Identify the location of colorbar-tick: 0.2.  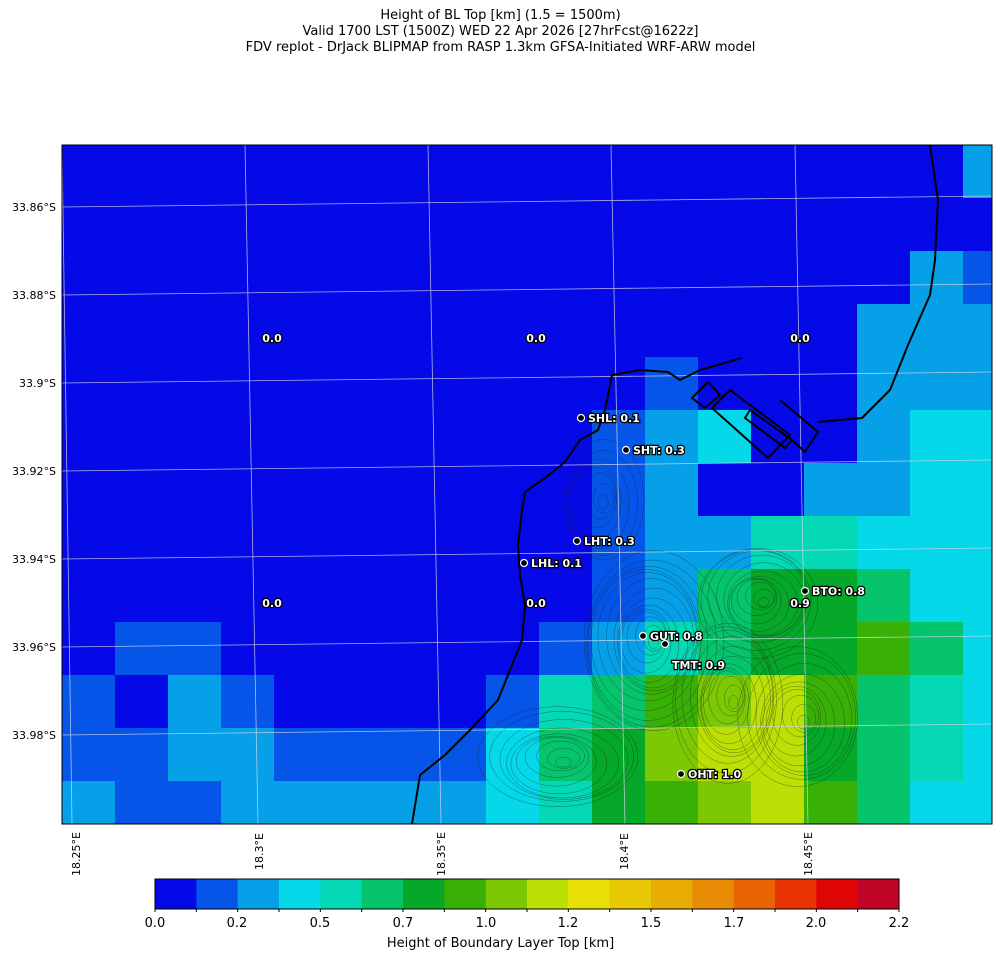
(237, 923).